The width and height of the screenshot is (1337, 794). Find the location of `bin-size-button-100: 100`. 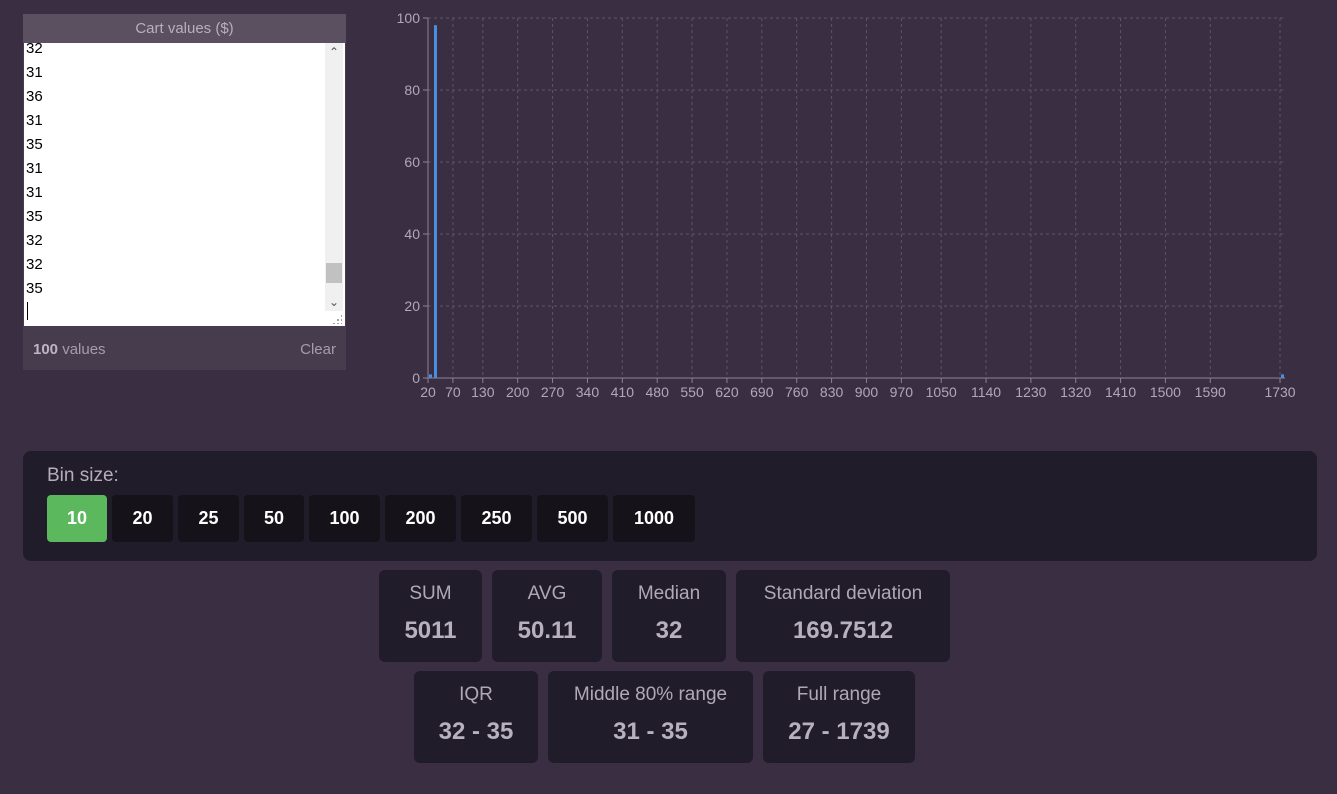

bin-size-button-100: 100 is located at coordinates (344, 518).